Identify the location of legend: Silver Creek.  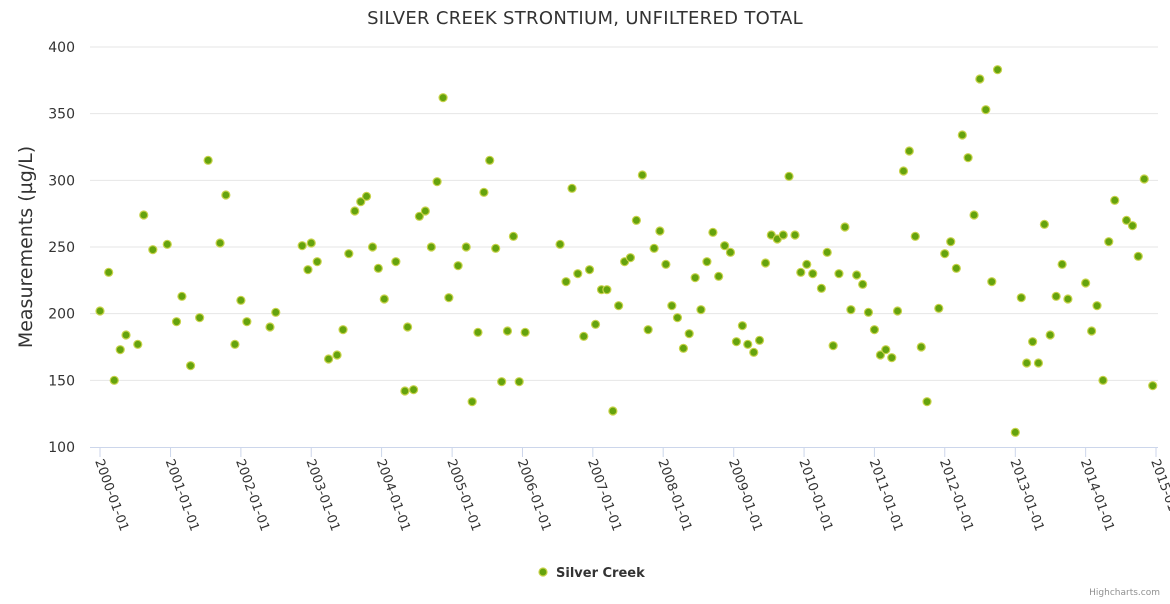
(591, 573).